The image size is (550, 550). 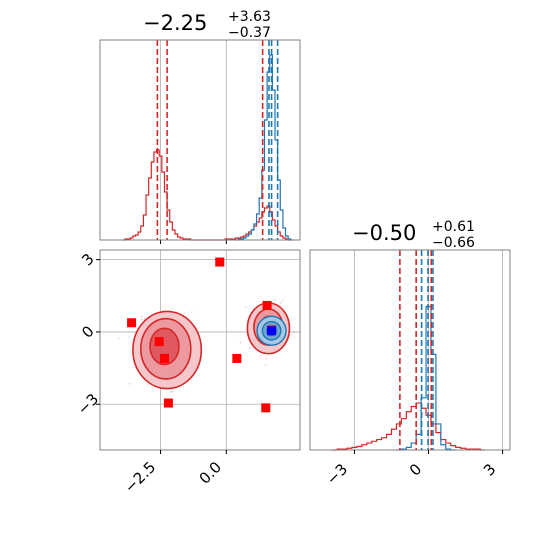 I want to click on scatter-y-tick-label: −3, so click(x=88, y=404).